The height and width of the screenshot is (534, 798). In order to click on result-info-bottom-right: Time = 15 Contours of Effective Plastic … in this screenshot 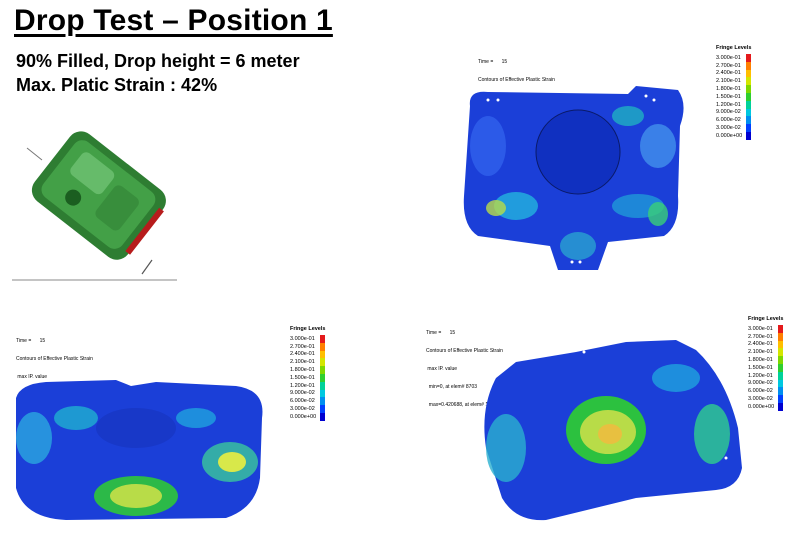, I will do `click(464, 369)`.